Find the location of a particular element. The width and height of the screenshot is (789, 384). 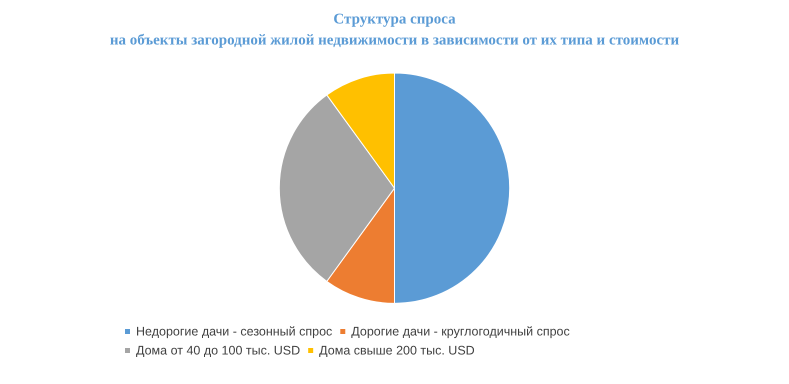

legend-label: Дома от 40 до 100 тыс. USD is located at coordinates (218, 351).